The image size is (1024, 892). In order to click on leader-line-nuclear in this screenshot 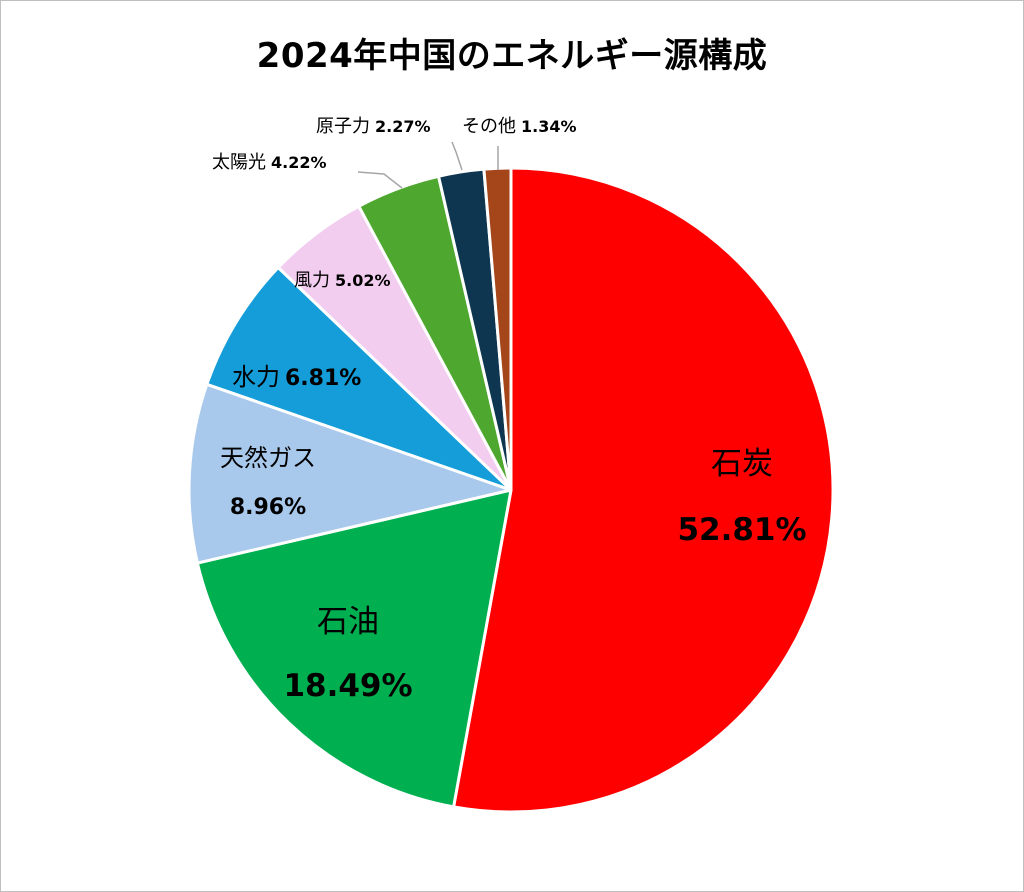, I will do `click(457, 156)`.